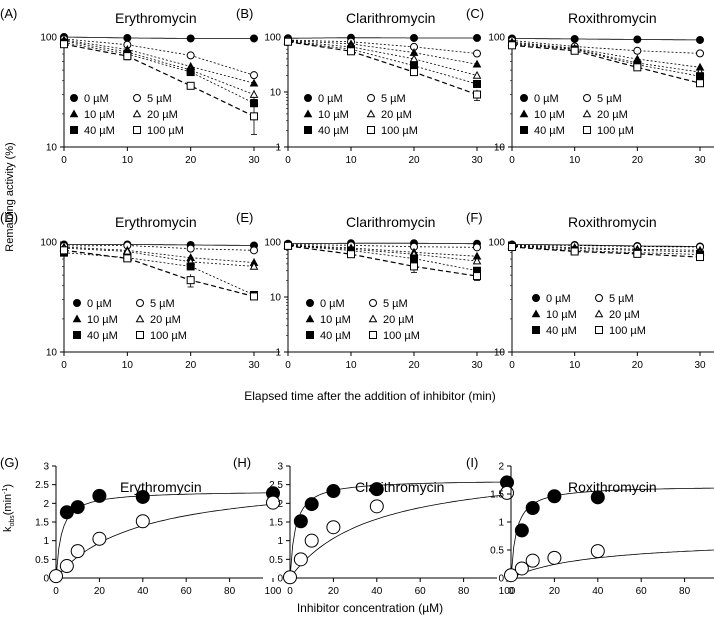 The height and width of the screenshot is (626, 714). What do you see at coordinates (280, 504) in the screenshot?
I see `y-tick-label: 2` at bounding box center [280, 504].